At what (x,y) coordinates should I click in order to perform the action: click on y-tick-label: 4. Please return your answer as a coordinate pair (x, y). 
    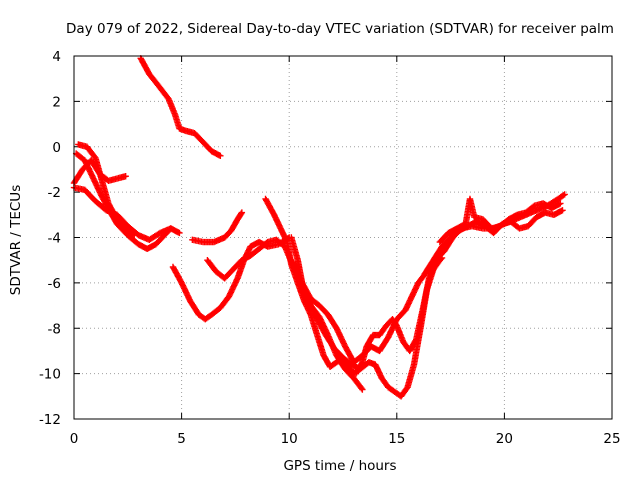
    Looking at the image, I should click on (56, 57).